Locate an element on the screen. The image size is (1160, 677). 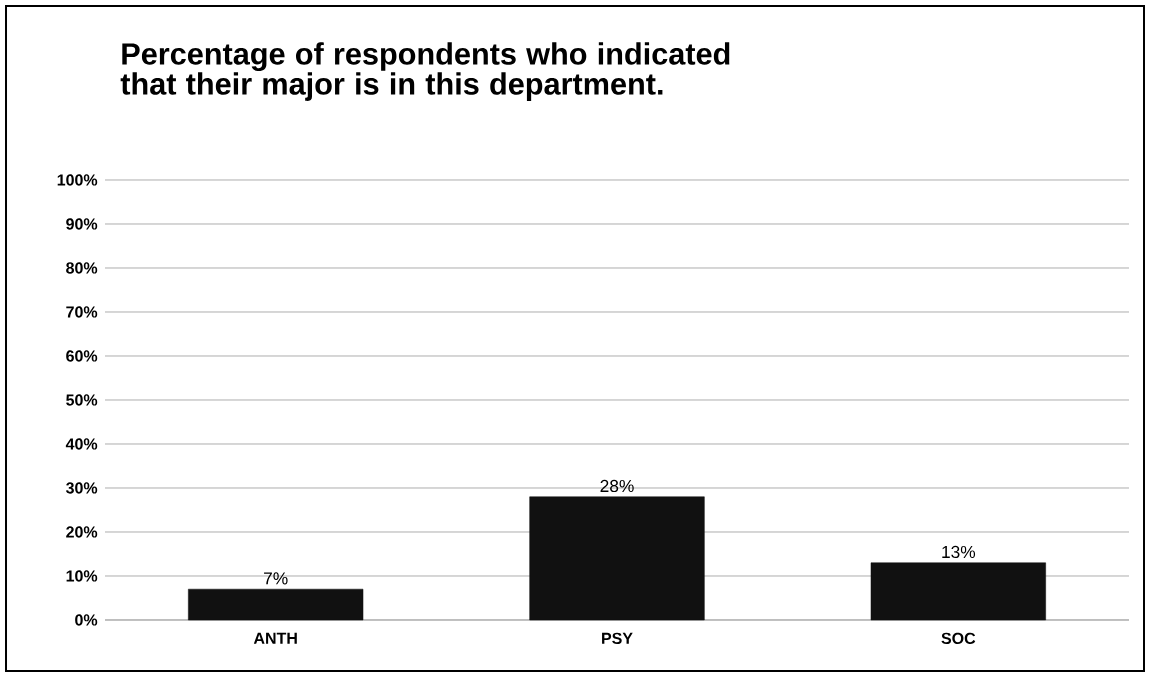
x-tick-label: PSY is located at coordinates (617, 638).